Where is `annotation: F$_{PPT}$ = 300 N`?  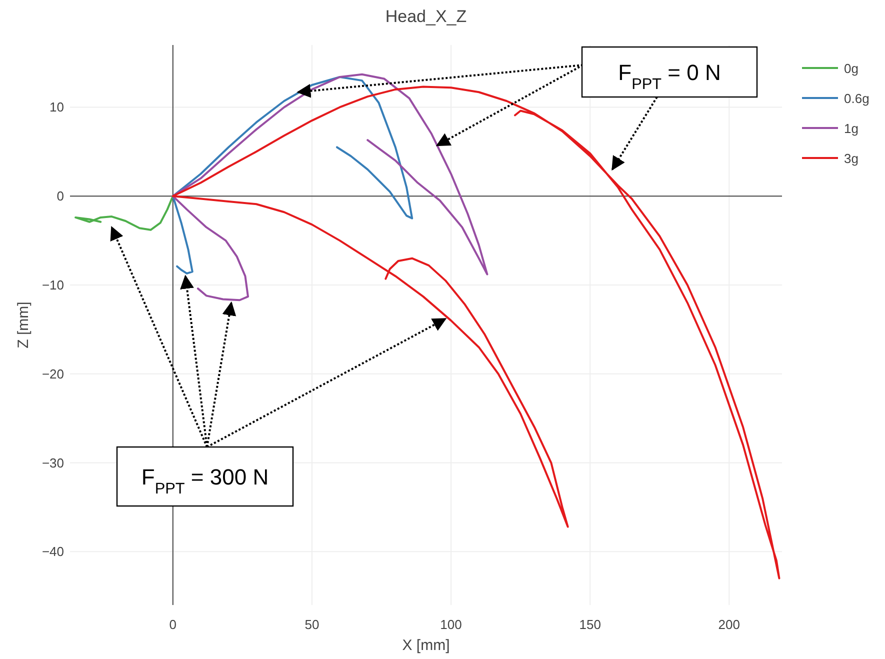 annotation: F$_{PPT}$ = 300 N is located at coordinates (205, 480).